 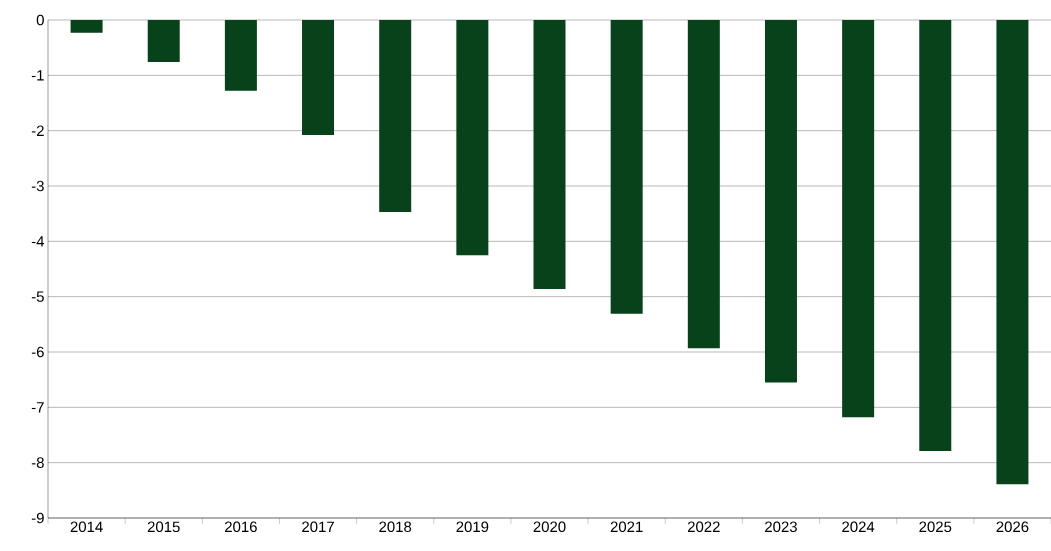 I want to click on x-tick-label: 2016, so click(x=241, y=527).